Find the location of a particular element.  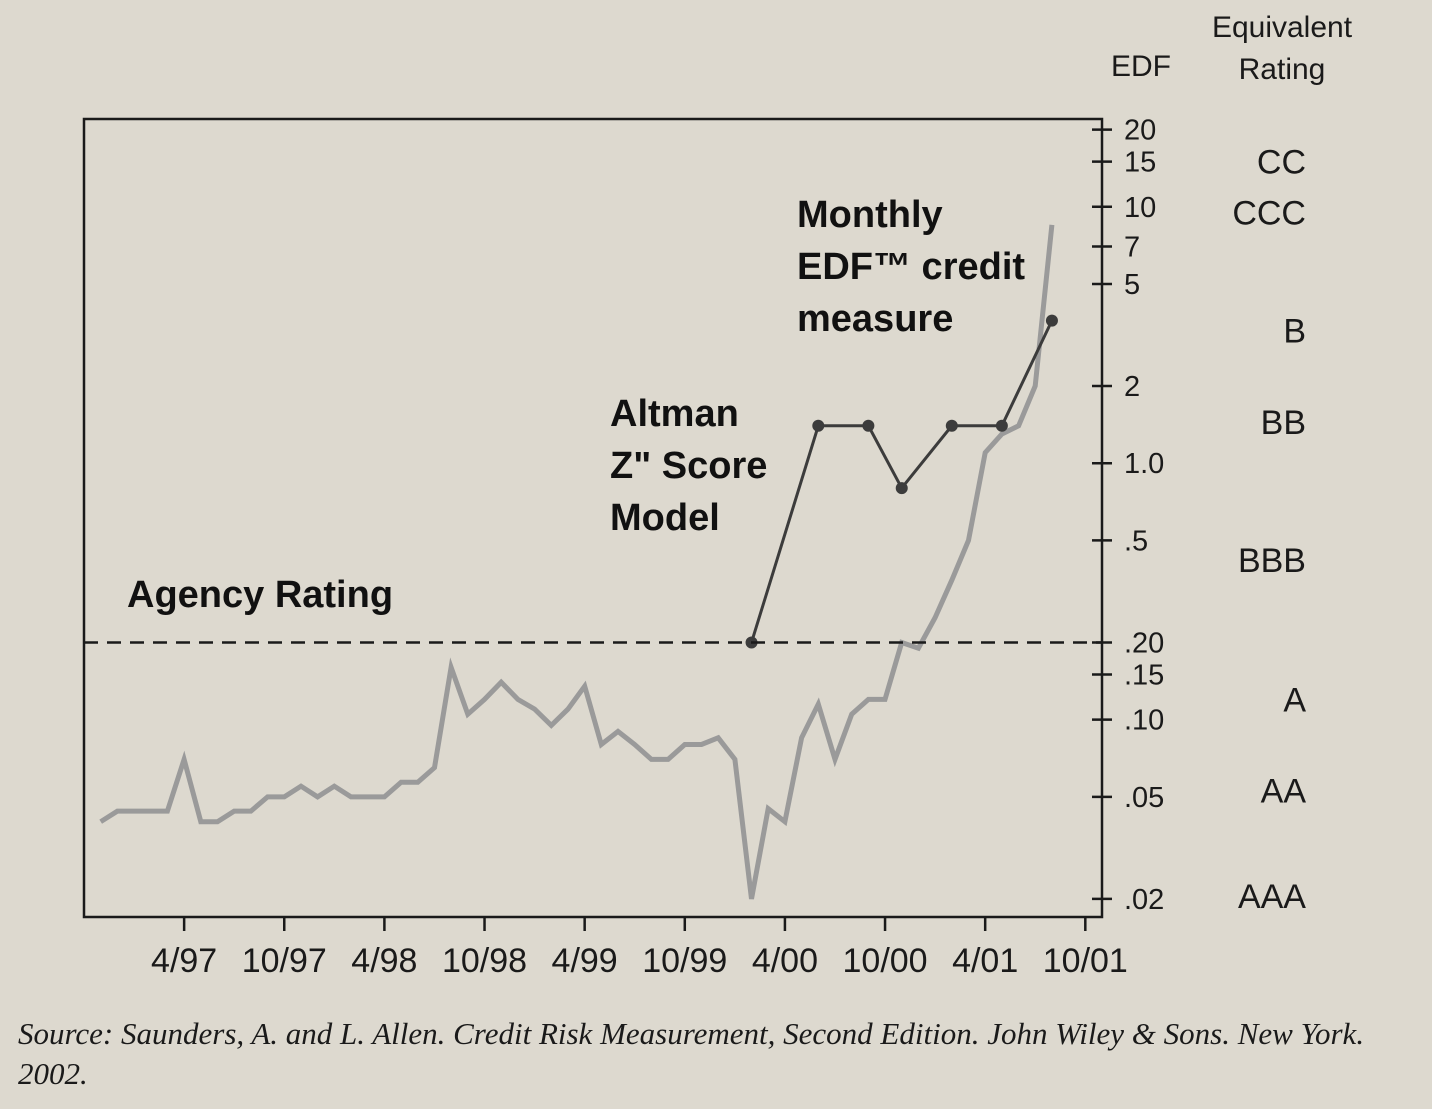

annotation-altman-line1: Altman is located at coordinates (674, 414).